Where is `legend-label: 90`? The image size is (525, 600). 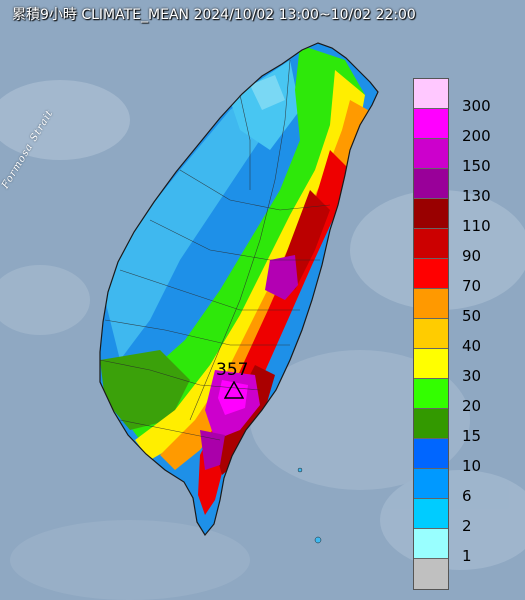
legend-label: 90 is located at coordinates (472, 256).